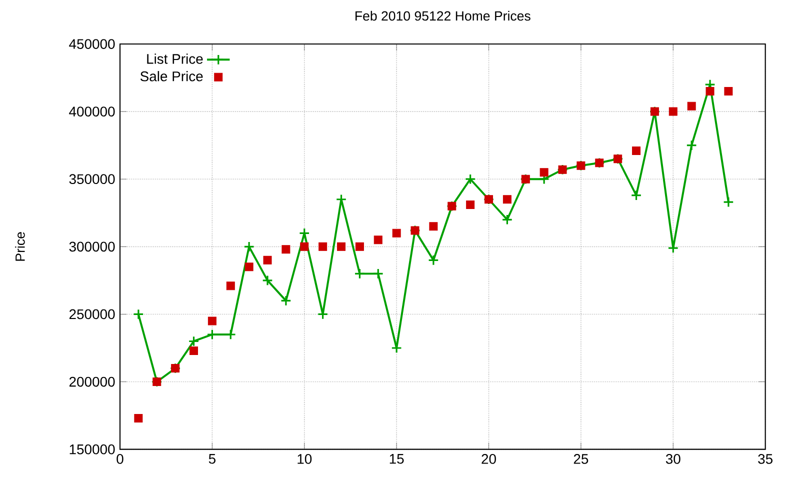  Describe the element at coordinates (92, 314) in the screenshot. I see `y-tick-label: 250000` at that location.